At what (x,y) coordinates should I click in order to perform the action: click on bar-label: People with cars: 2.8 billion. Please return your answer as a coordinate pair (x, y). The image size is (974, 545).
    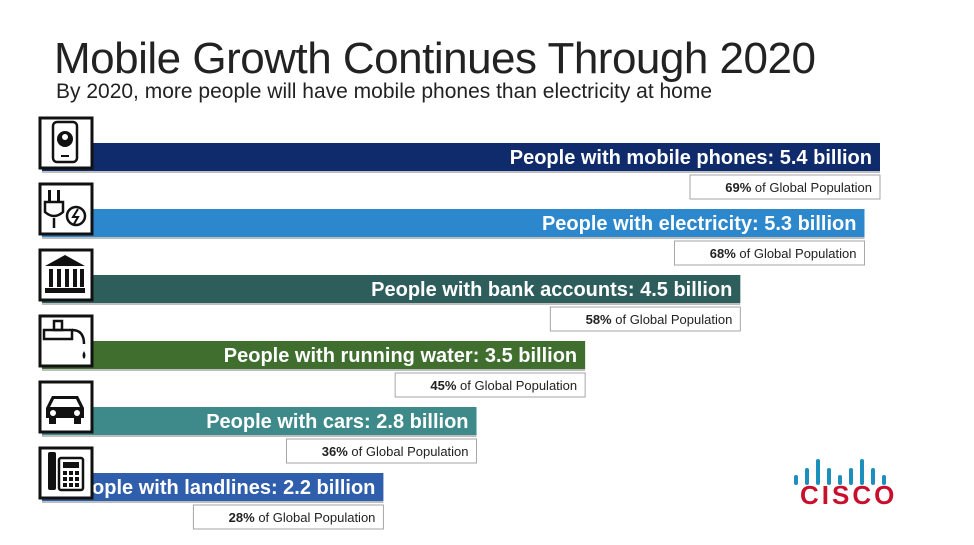
    Looking at the image, I should click on (337, 422).